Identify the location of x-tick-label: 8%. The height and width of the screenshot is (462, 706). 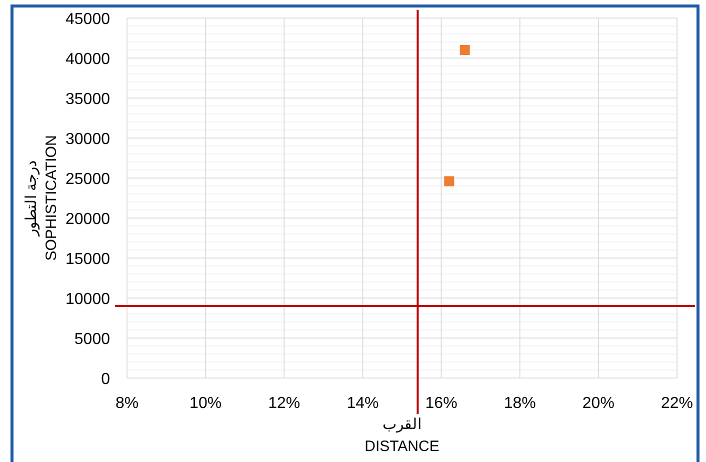
(127, 403).